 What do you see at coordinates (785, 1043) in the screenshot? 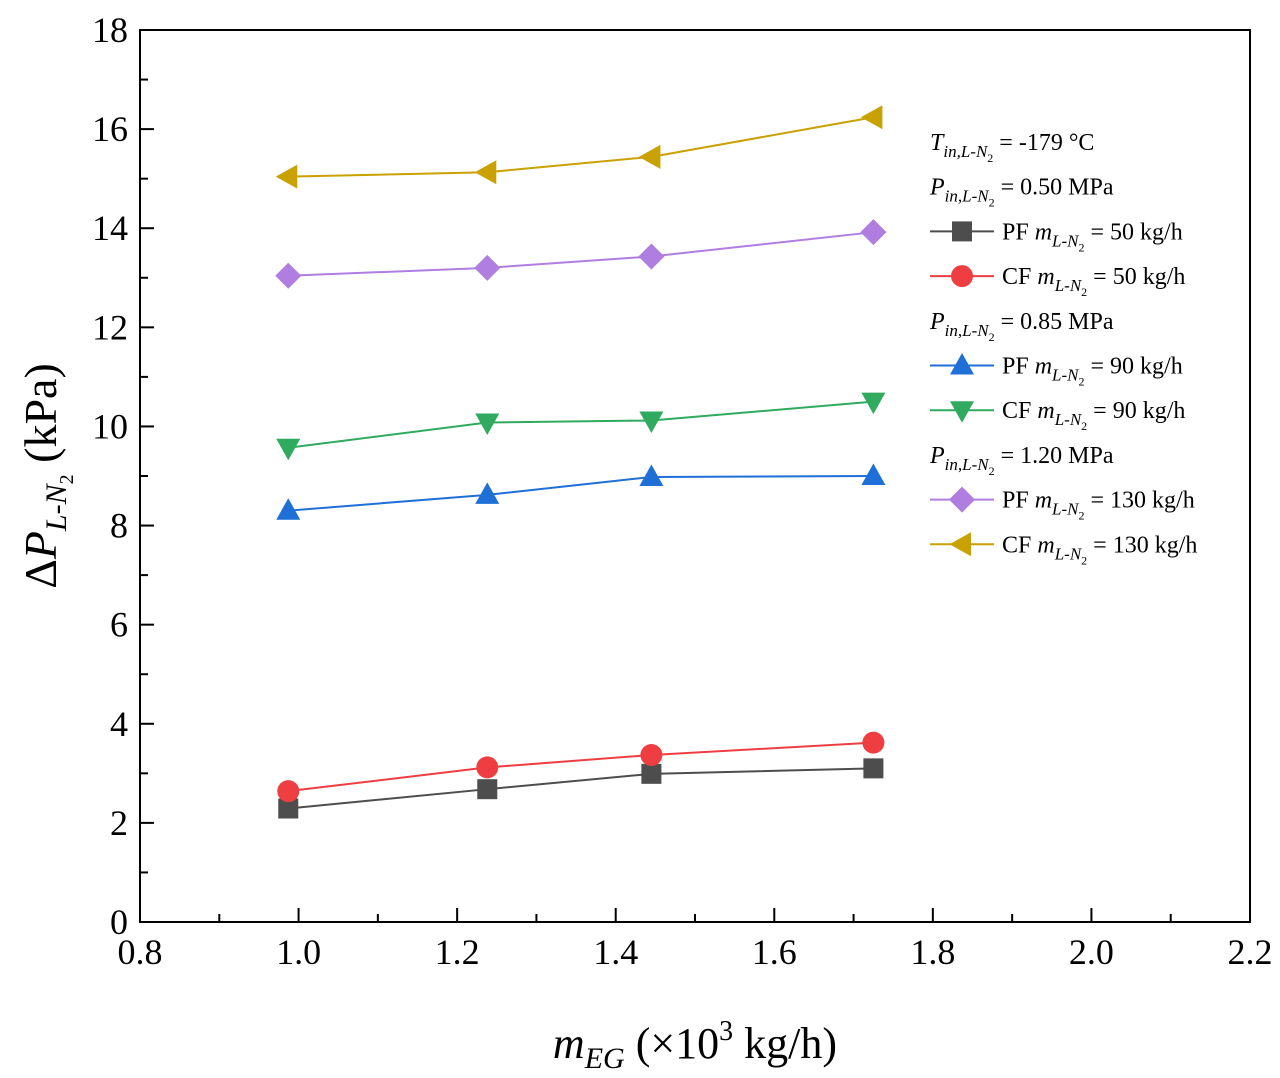
I see `x-title-unit: kg/h)` at bounding box center [785, 1043].